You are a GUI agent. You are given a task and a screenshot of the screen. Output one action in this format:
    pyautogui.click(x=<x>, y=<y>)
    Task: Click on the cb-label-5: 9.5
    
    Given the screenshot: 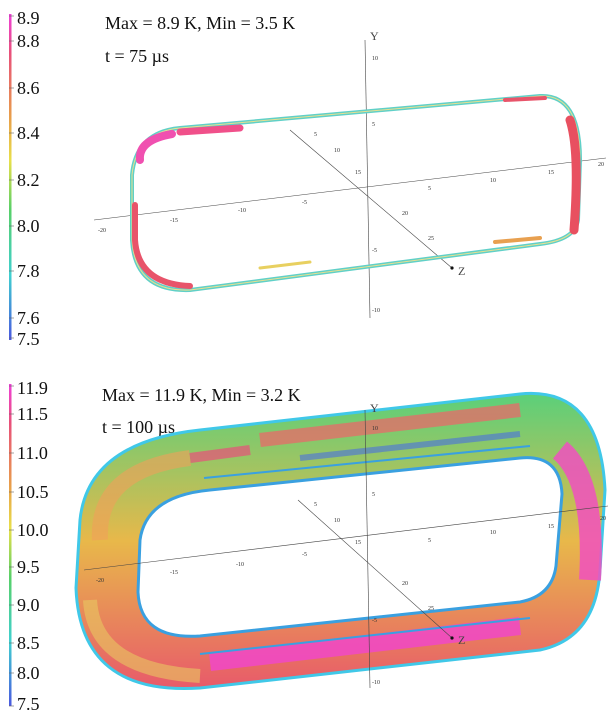 What is the action you would take?
    pyautogui.click(x=28, y=567)
    